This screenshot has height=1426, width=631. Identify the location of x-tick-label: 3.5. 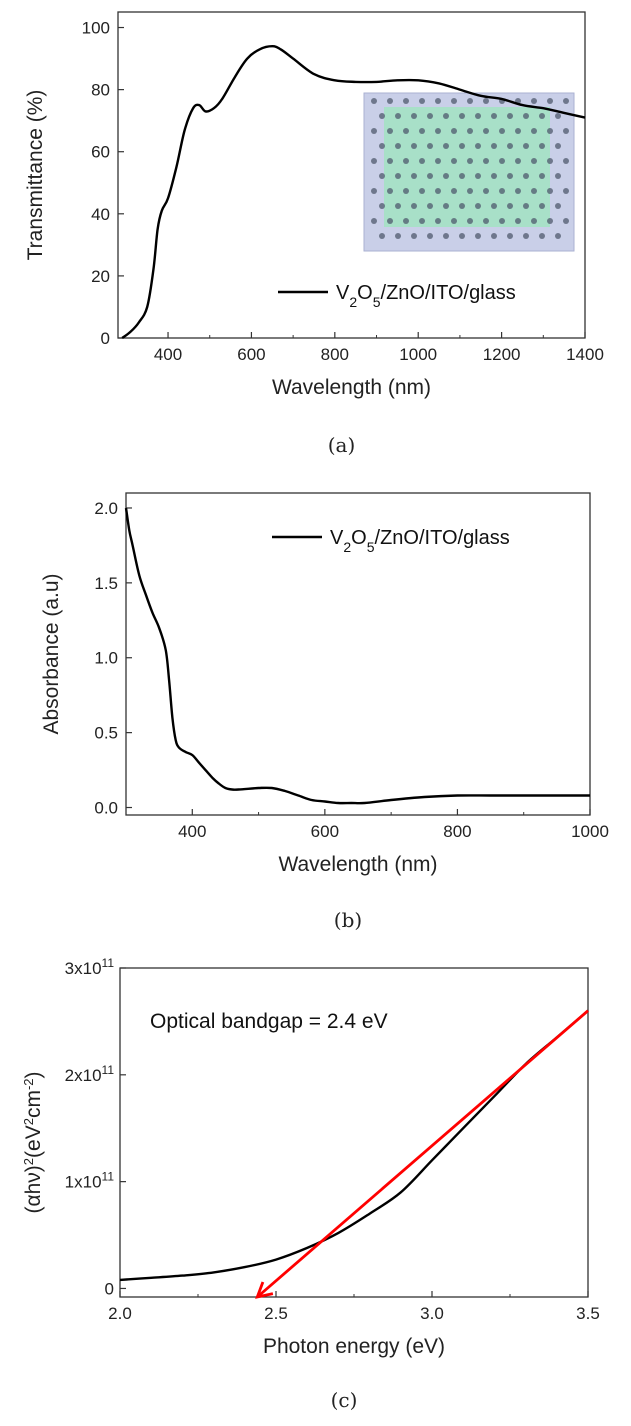
(588, 1313).